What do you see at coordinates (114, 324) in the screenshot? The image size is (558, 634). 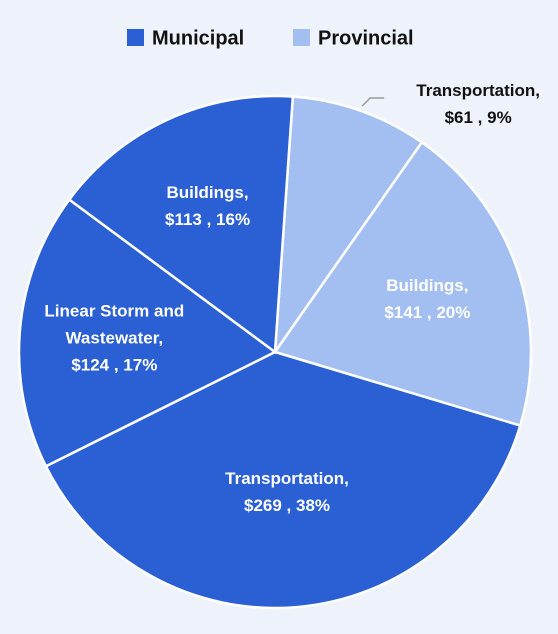 I see `slice-category: Linear Storm and Wastewater,` at bounding box center [114, 324].